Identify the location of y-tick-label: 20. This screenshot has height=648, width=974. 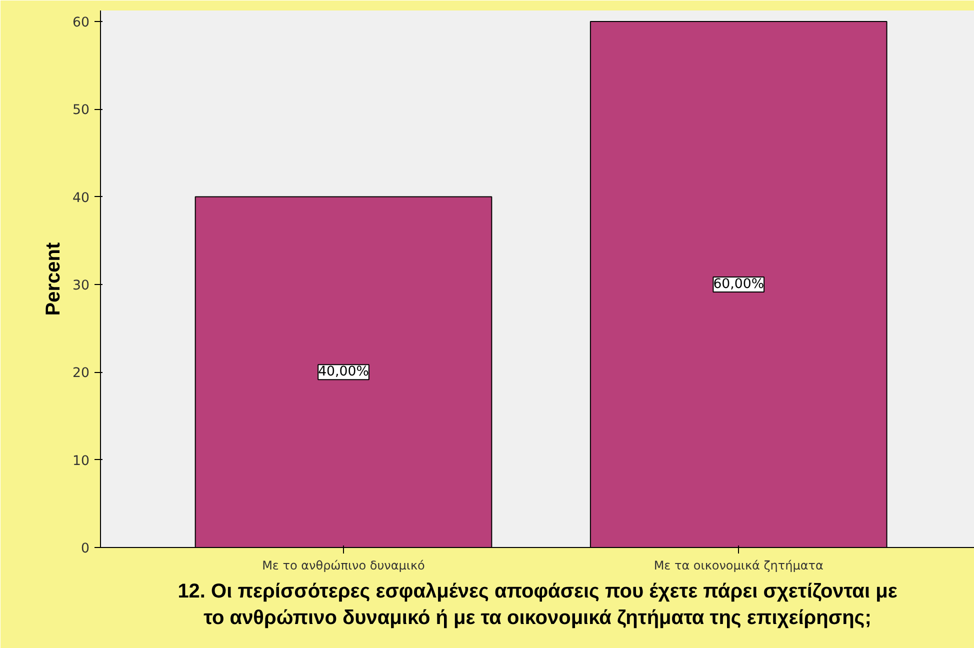
(81, 374).